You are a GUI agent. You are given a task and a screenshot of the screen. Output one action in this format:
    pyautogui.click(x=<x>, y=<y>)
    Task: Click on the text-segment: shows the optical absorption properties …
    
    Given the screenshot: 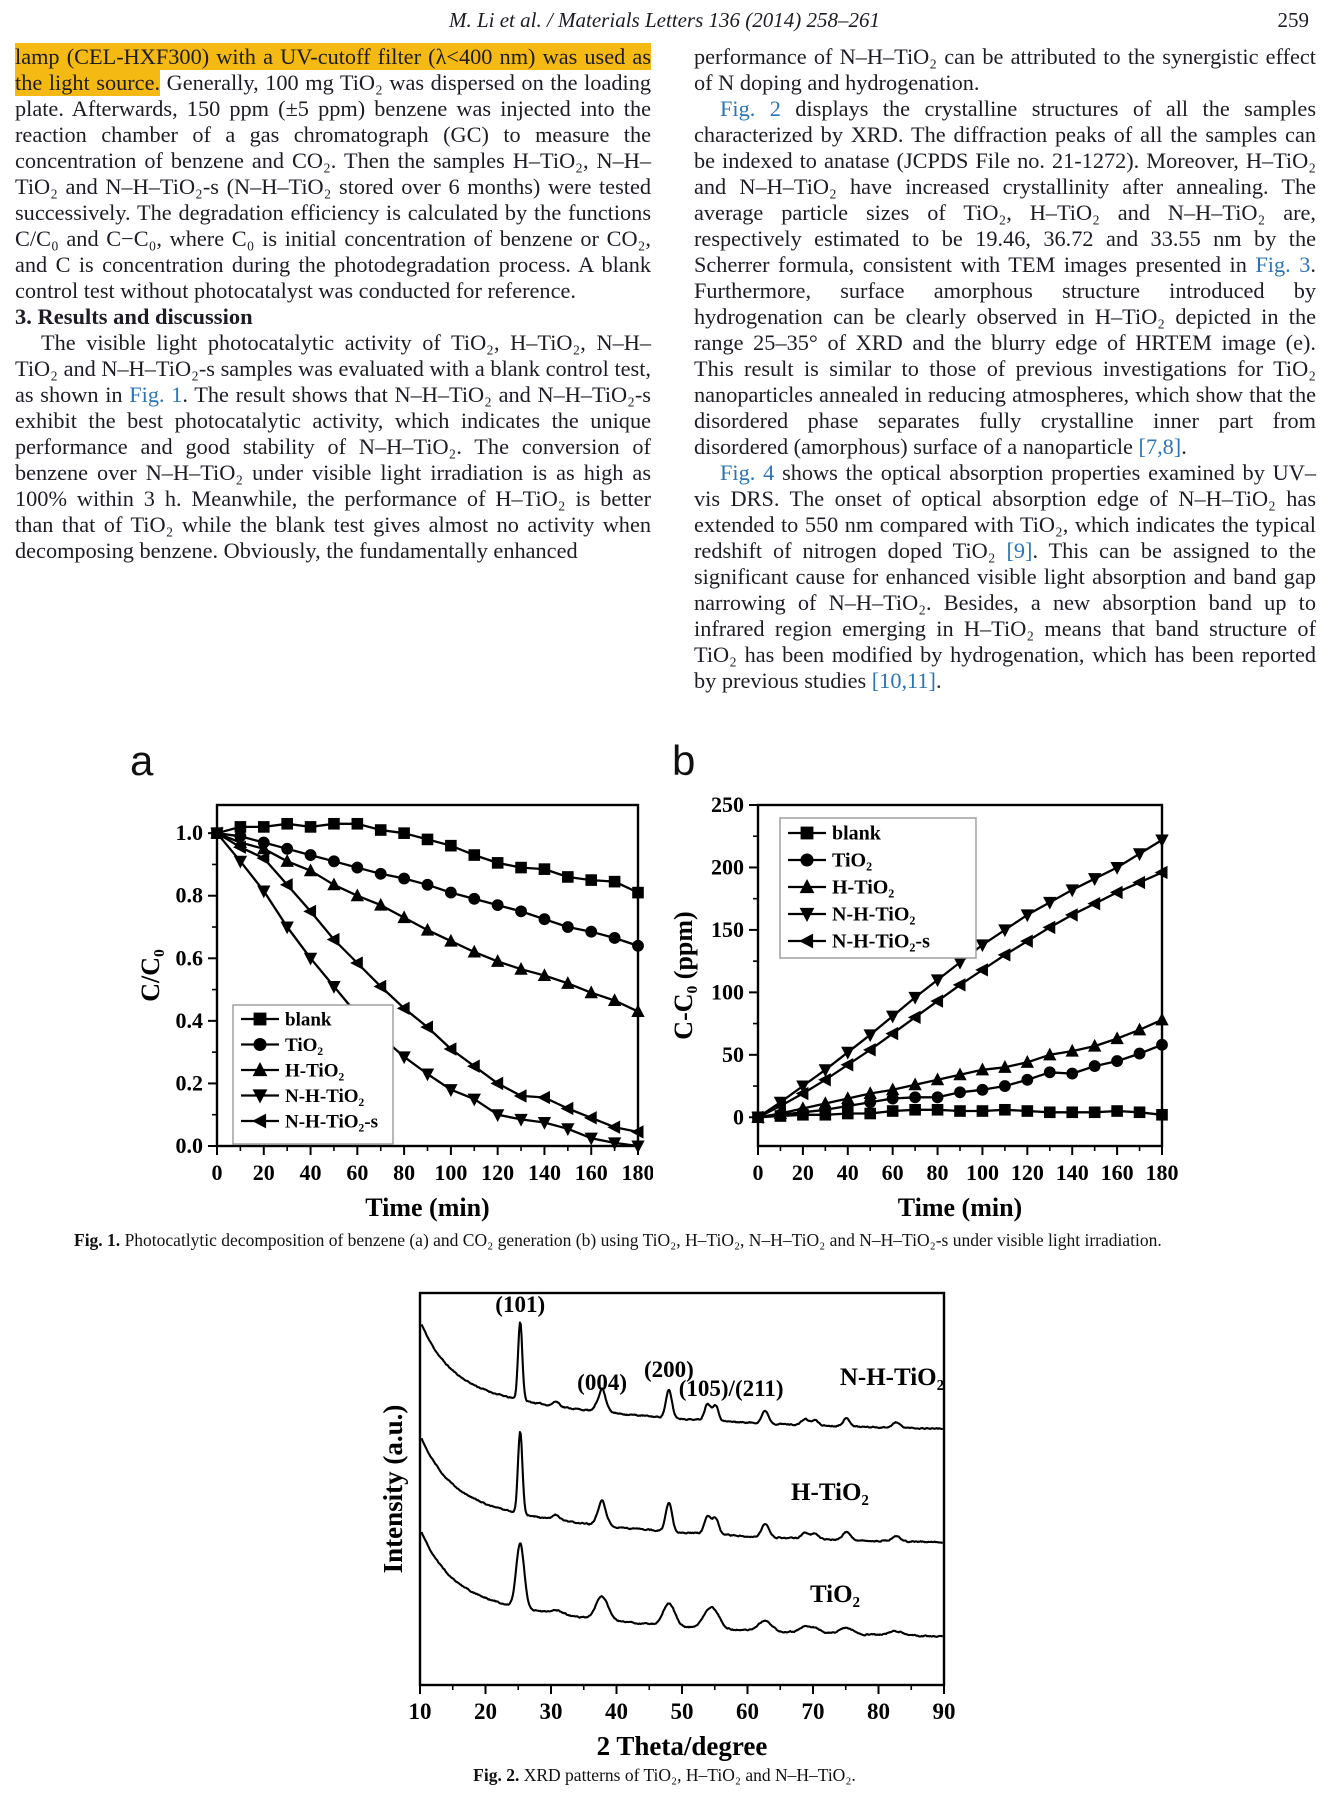 What is the action you would take?
    pyautogui.click(x=1005, y=511)
    